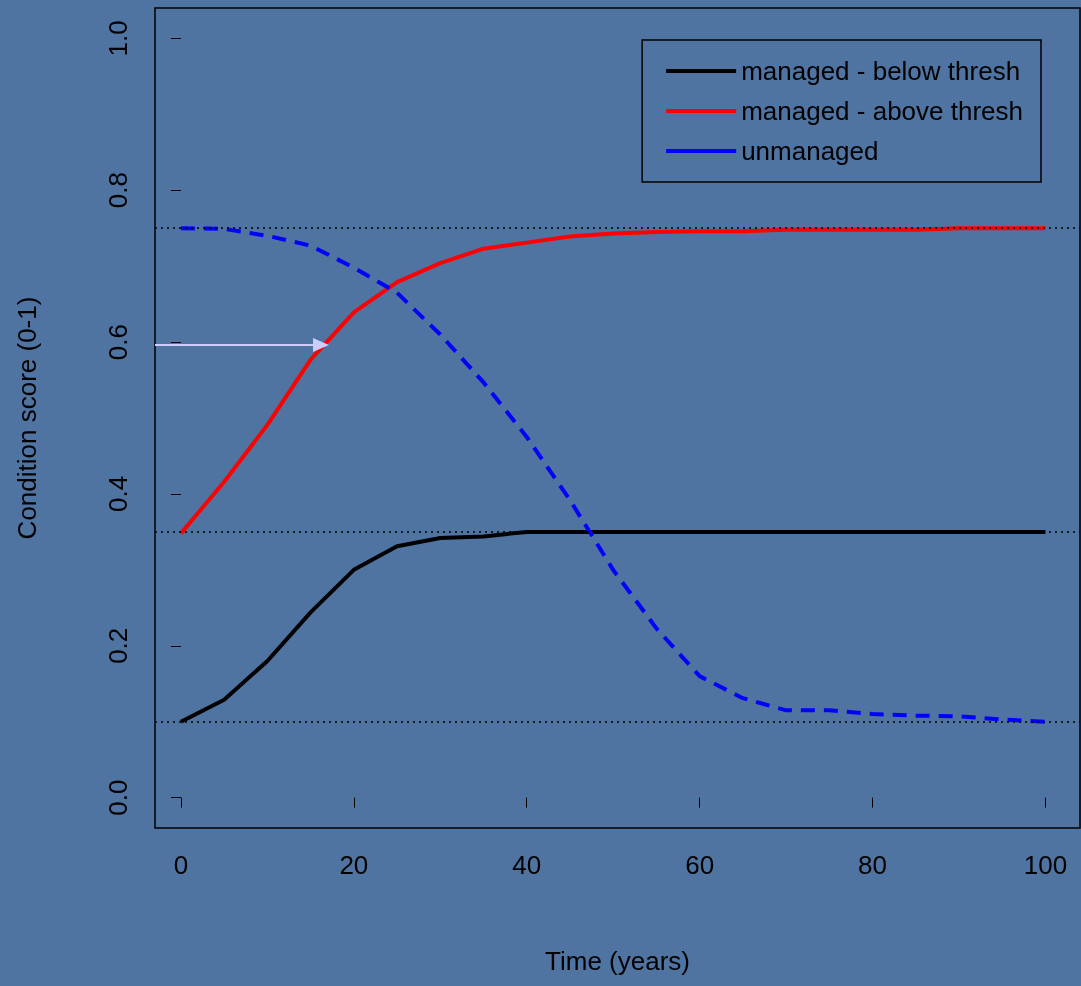 This screenshot has height=986, width=1081. What do you see at coordinates (27, 418) in the screenshot?
I see `y-axis-title: Condition score (0-1)` at bounding box center [27, 418].